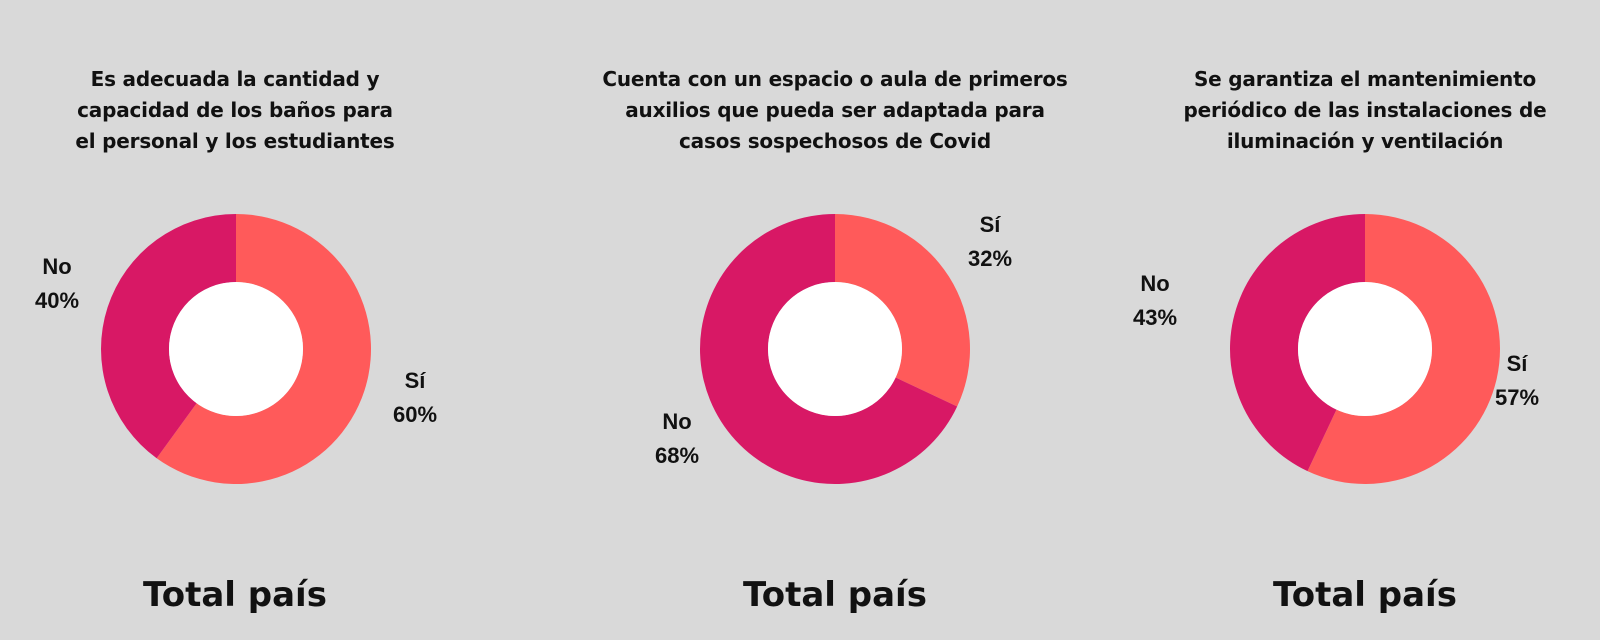 The image size is (1600, 640). I want to click on slice-value: 60%, so click(415, 414).